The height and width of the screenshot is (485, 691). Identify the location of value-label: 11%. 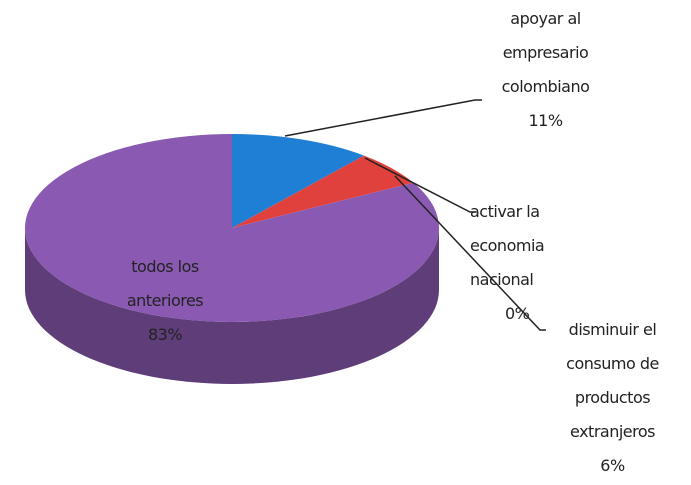
(545, 120).